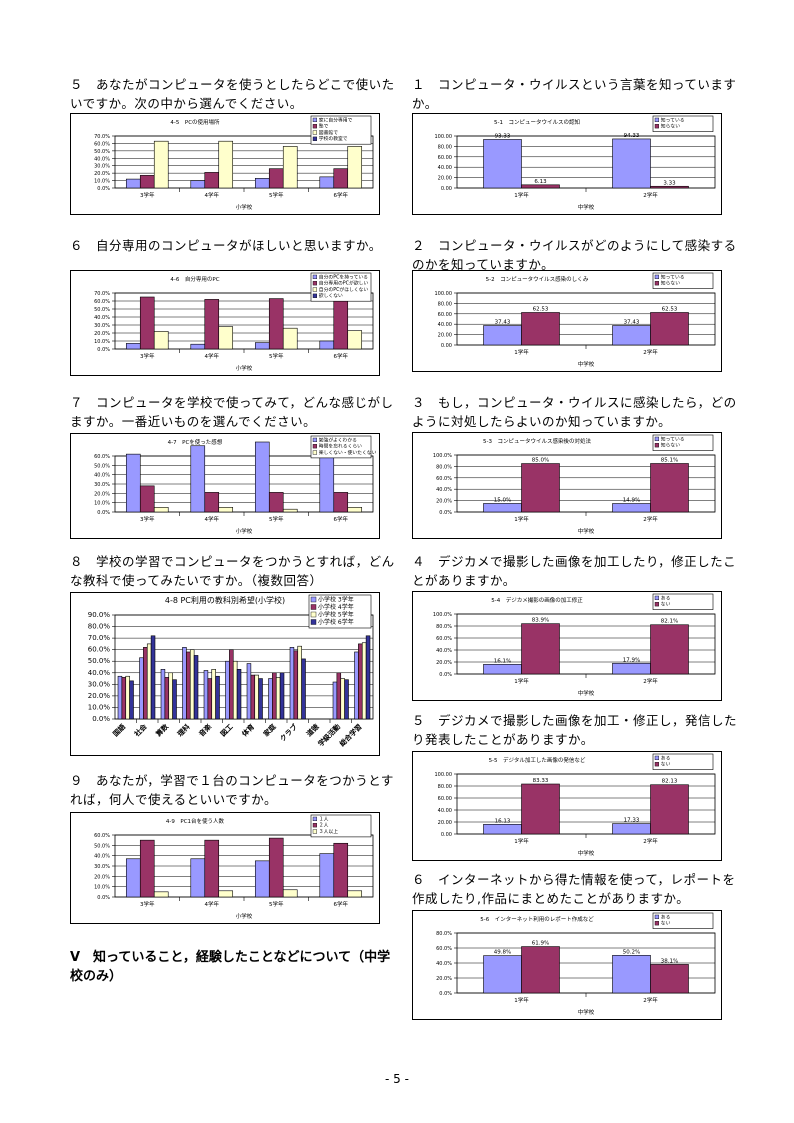  What do you see at coordinates (336, 615) in the screenshot?
I see `legend-label: 小学校 5学年` at bounding box center [336, 615].